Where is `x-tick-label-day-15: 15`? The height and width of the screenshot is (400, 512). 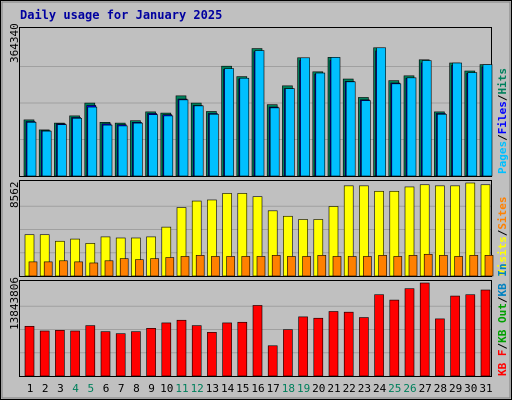 x-tick-label-day-15: 15 is located at coordinates (242, 388).